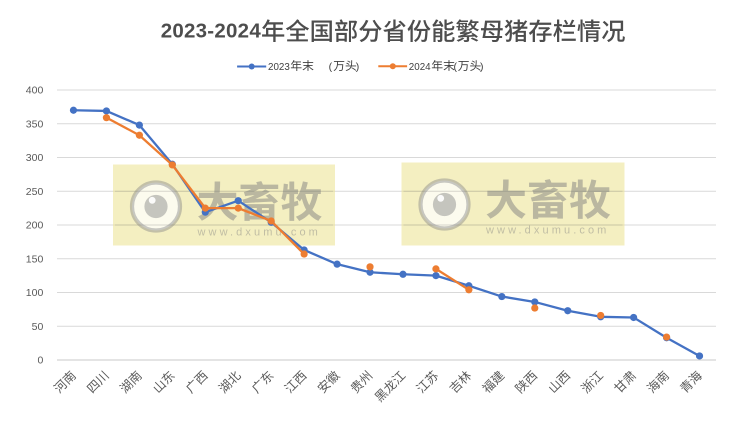 The image size is (736, 425). What do you see at coordinates (35, 192) in the screenshot?
I see `svg-text: 250` at bounding box center [35, 192].